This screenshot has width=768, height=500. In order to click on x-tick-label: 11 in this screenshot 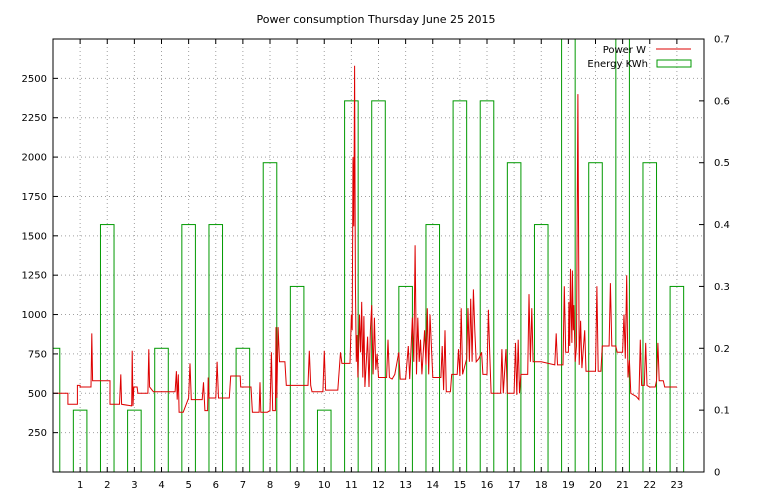, I will do `click(351, 485)`.